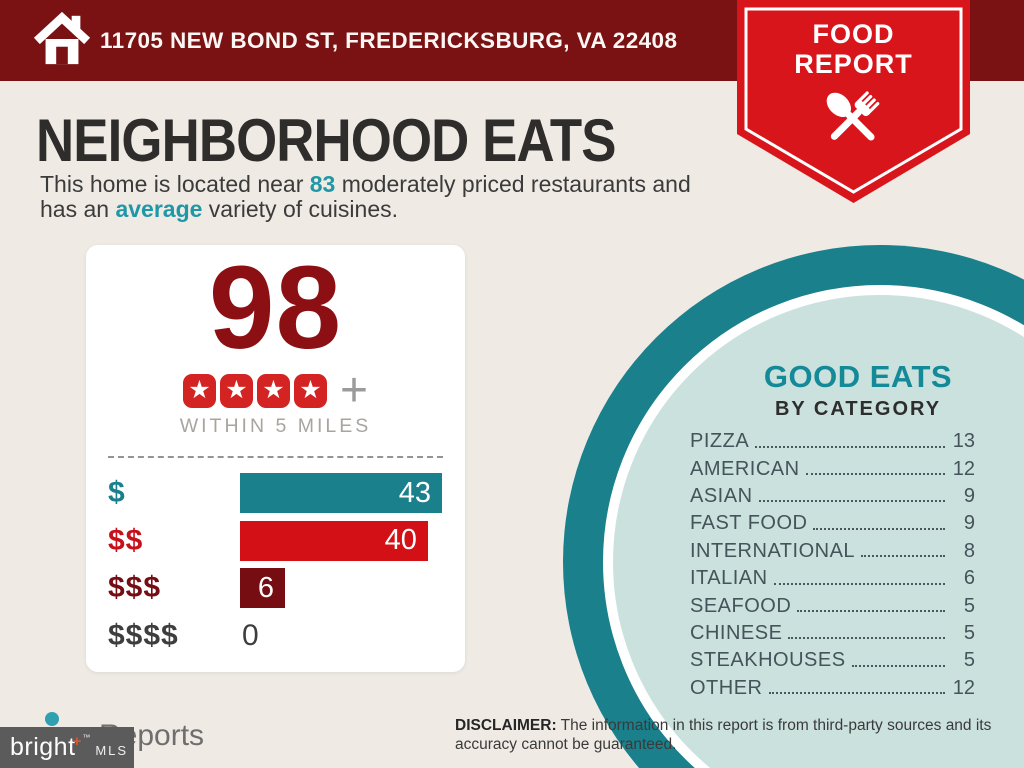  Describe the element at coordinates (832, 605) in the screenshot. I see `category-row: SEAFOOD 5` at that location.